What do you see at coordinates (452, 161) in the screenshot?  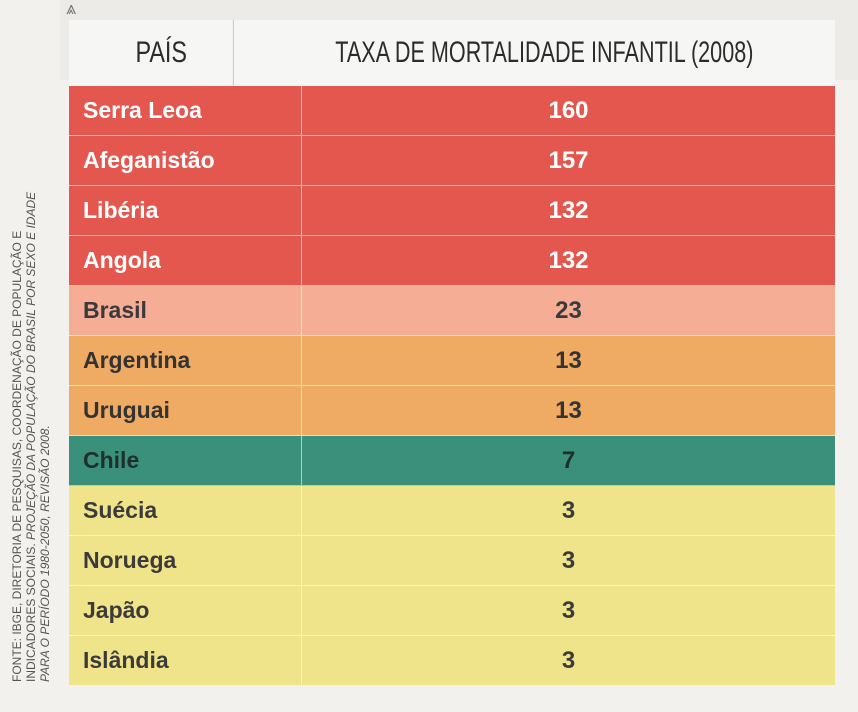 I see `table-row: Afeganistão 157` at bounding box center [452, 161].